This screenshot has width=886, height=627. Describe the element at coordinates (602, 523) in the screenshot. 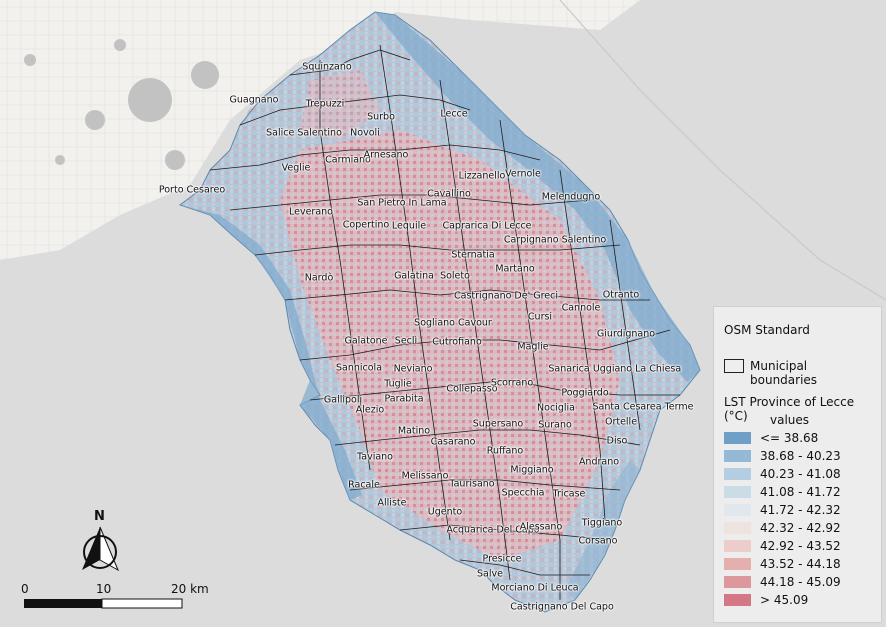

I see `municipality-label: Tiggiano` at that location.